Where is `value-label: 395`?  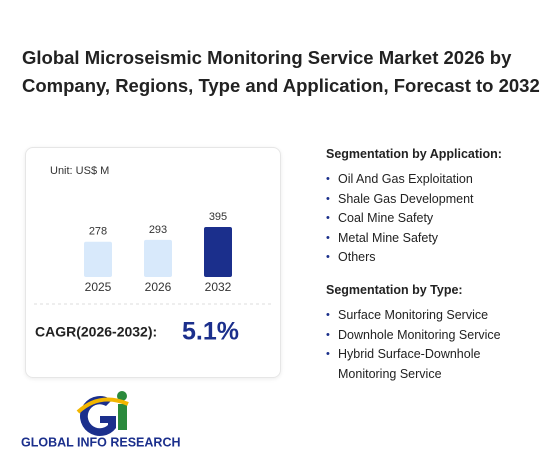 value-label: 395 is located at coordinates (218, 217).